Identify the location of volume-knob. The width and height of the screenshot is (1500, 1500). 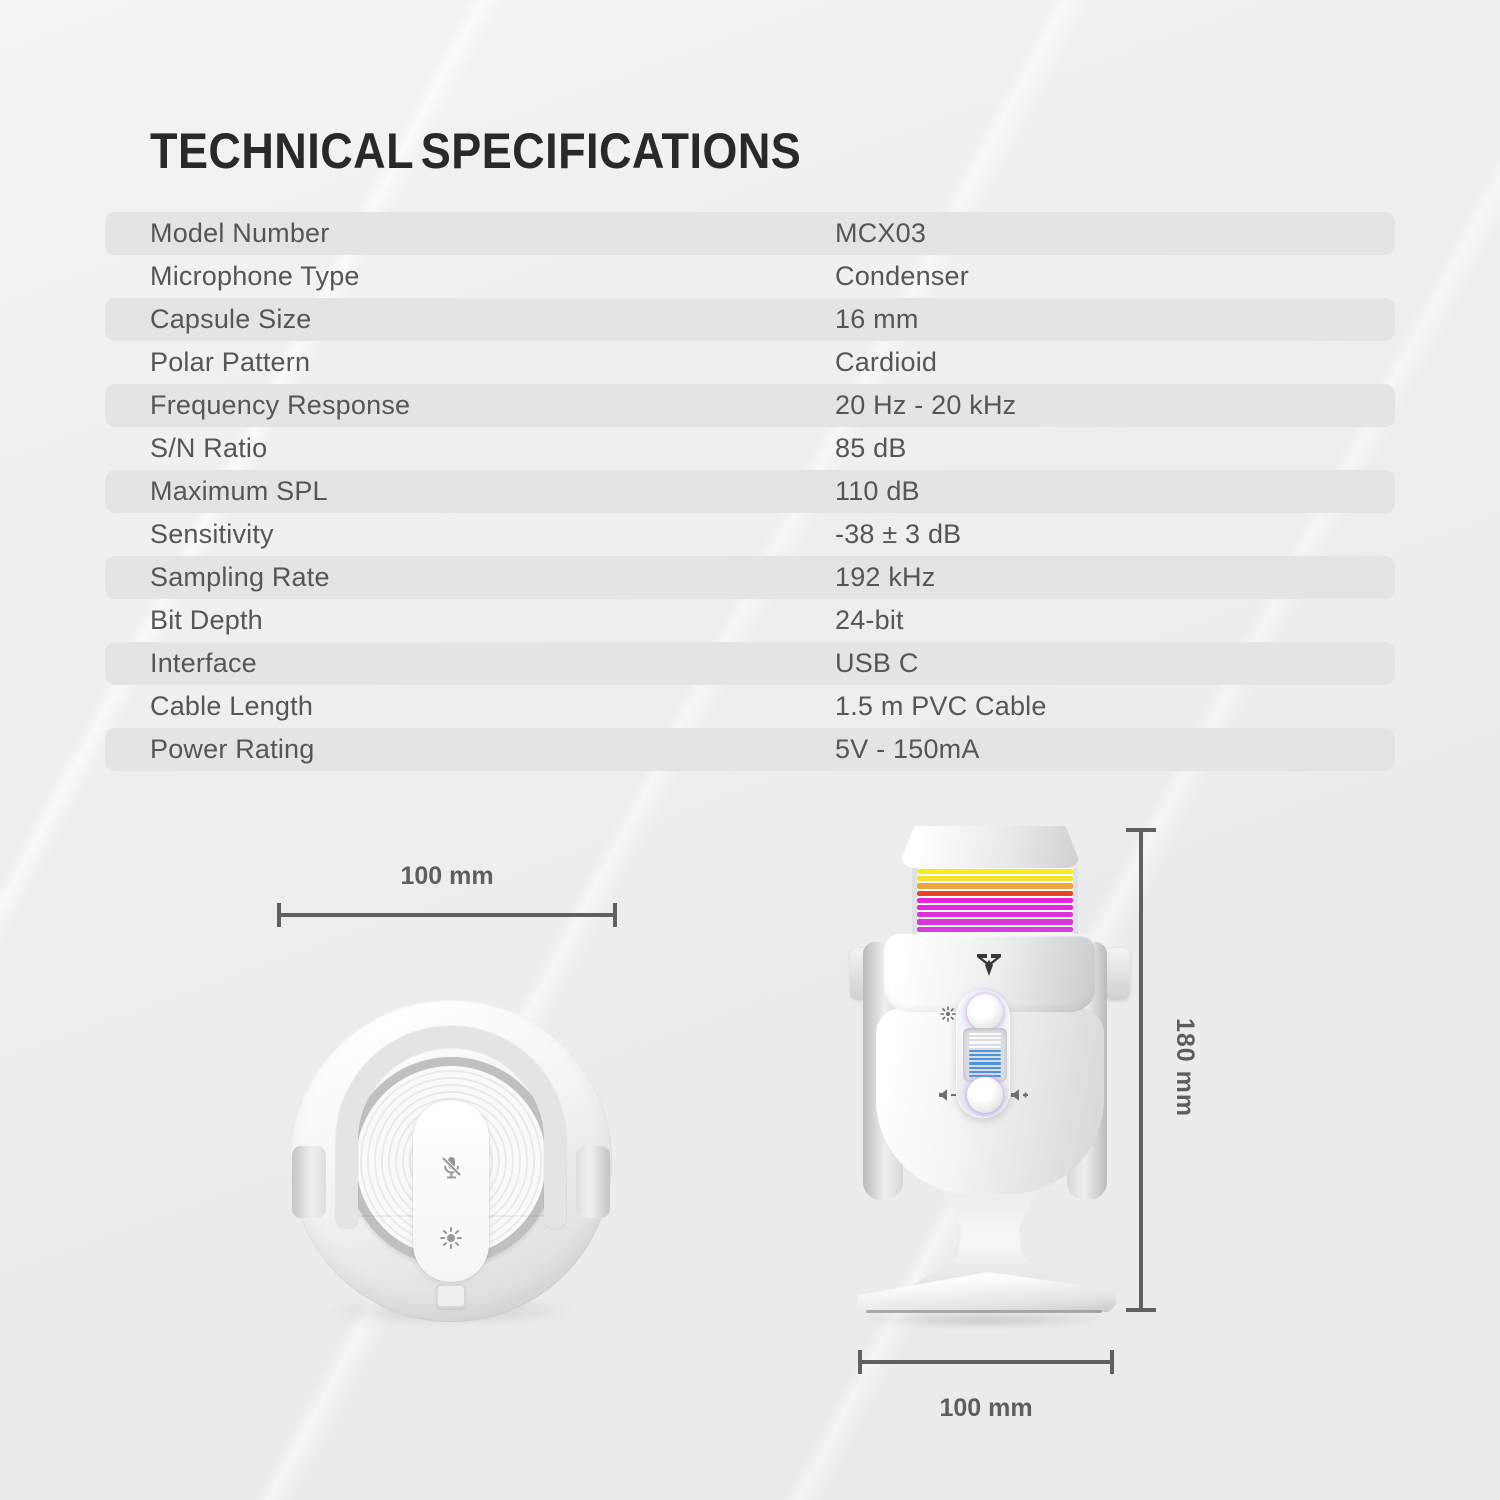
(985, 1095).